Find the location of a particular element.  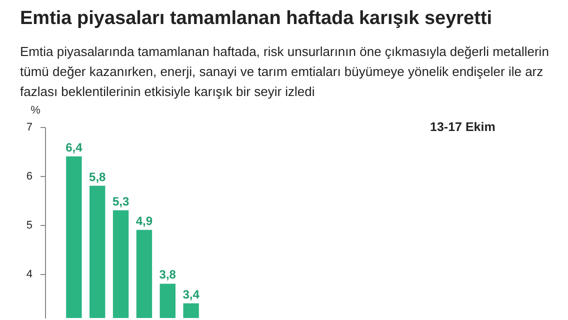

y-tick-label: 5 is located at coordinates (29, 225).